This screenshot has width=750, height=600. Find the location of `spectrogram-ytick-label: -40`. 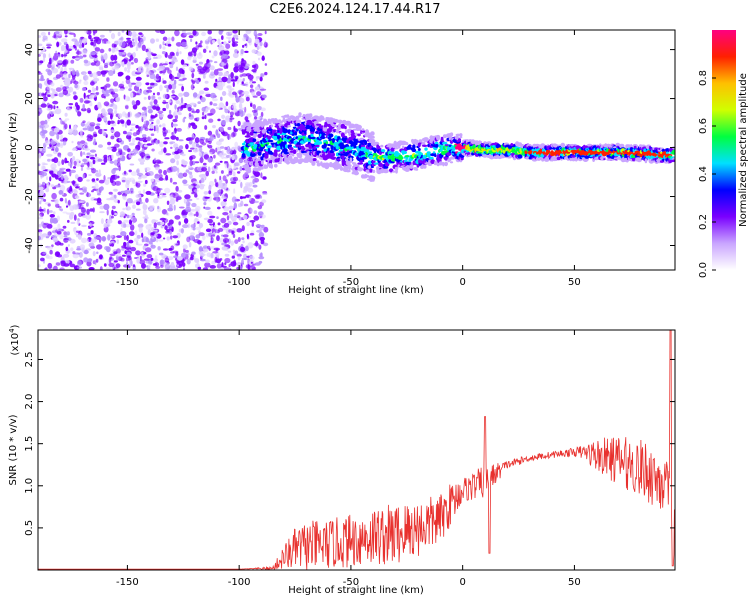

spectrogram-ytick-label: -40 is located at coordinates (29, 245).